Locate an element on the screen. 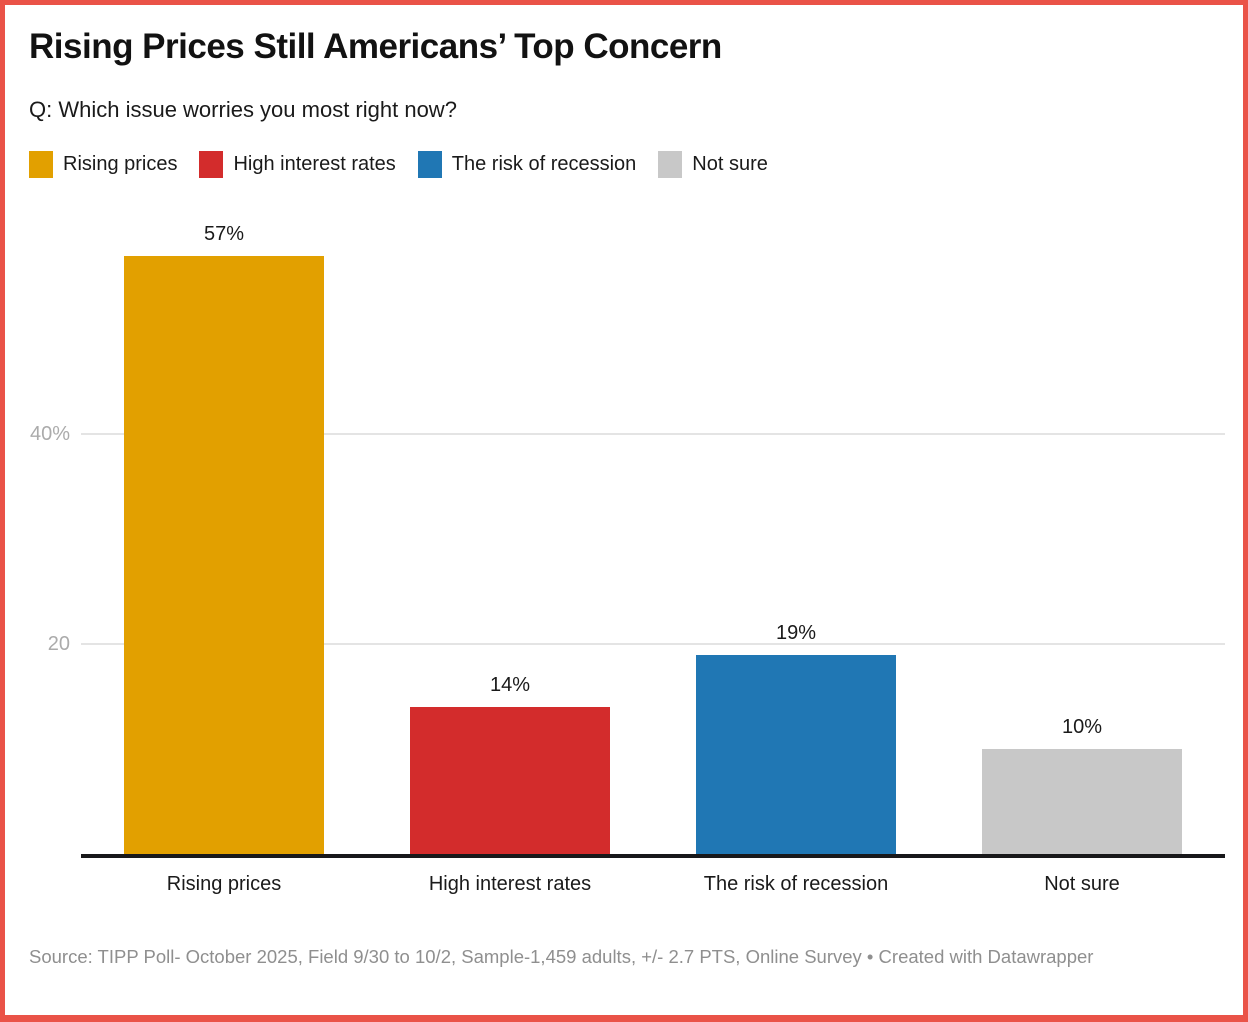  legend-item-rising-prices: Rising prices is located at coordinates (103, 164).